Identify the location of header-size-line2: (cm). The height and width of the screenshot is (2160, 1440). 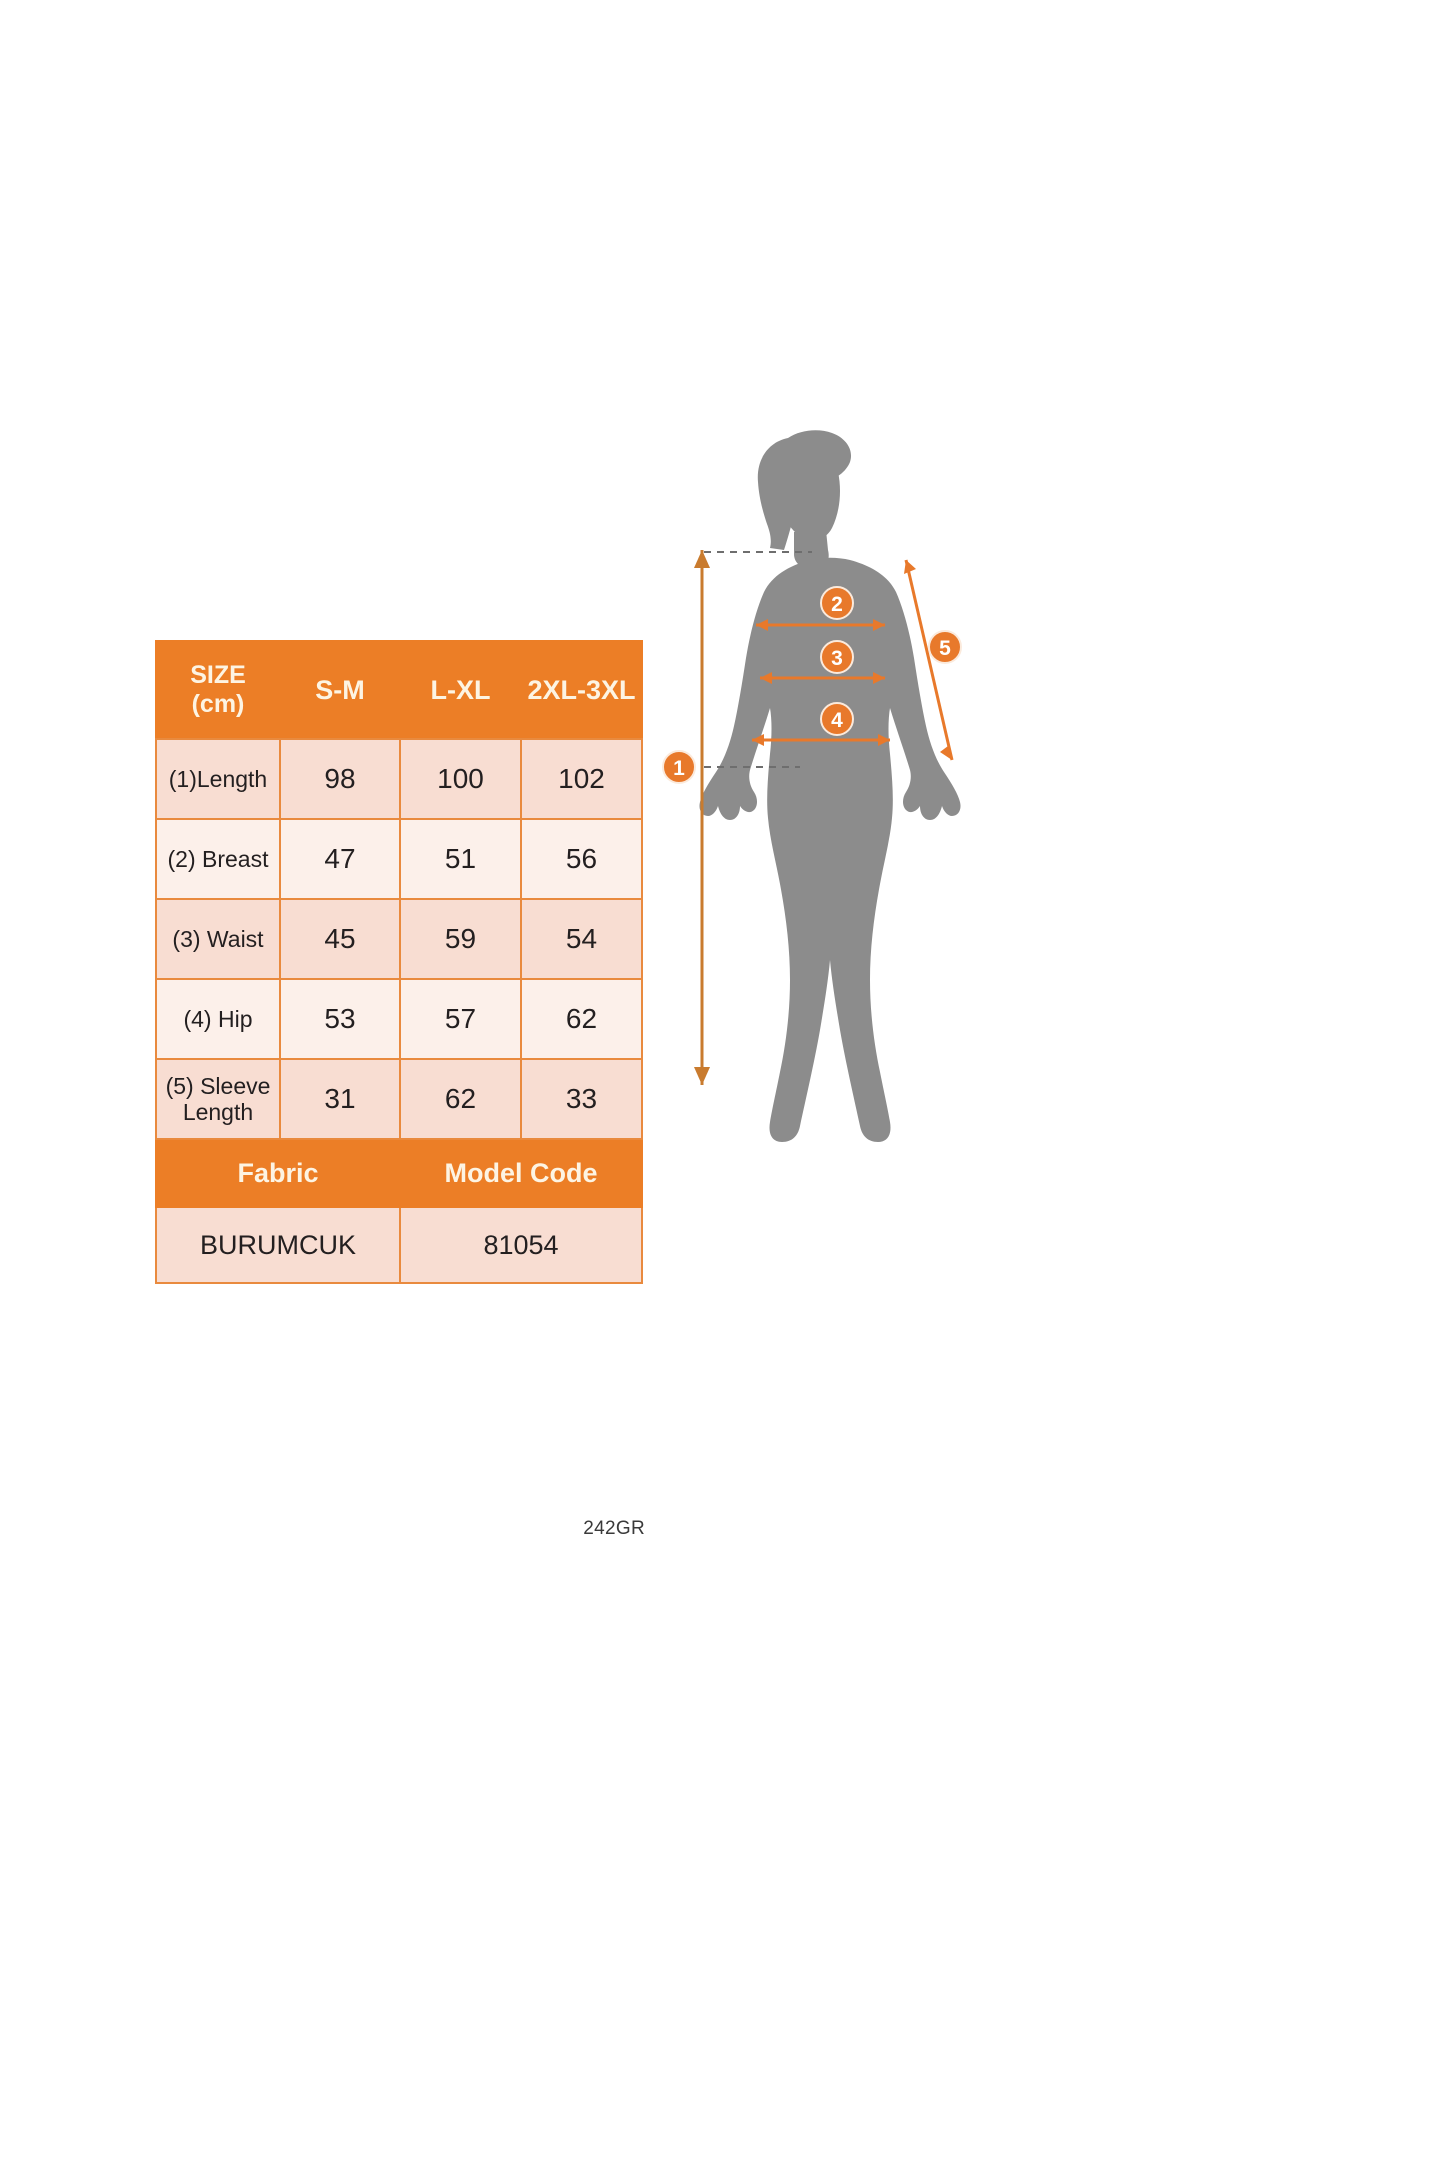
(218, 704).